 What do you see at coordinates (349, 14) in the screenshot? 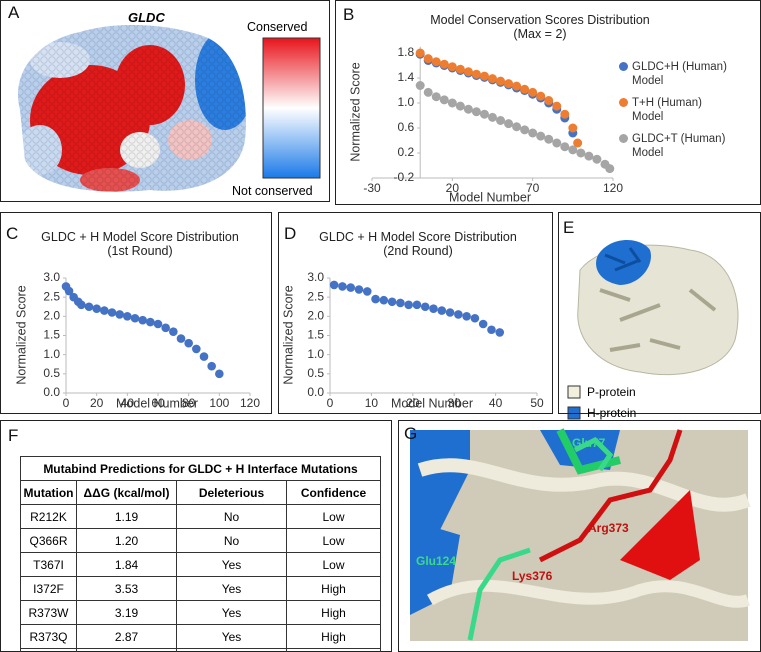
I see `panel-label: B` at bounding box center [349, 14].